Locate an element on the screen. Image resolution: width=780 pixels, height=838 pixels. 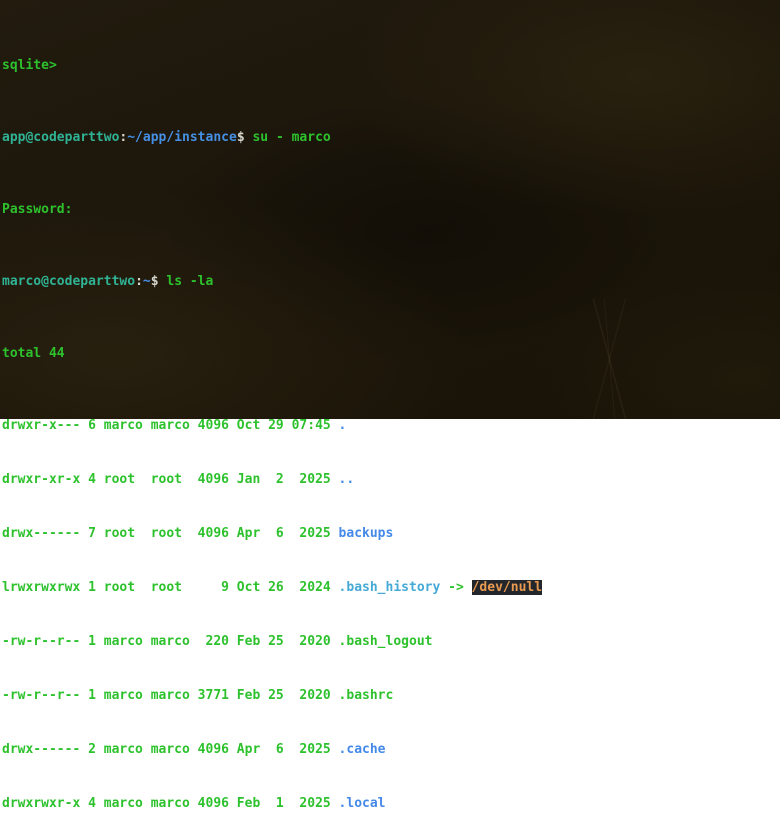
terminal-line: Password: is located at coordinates (391, 210).